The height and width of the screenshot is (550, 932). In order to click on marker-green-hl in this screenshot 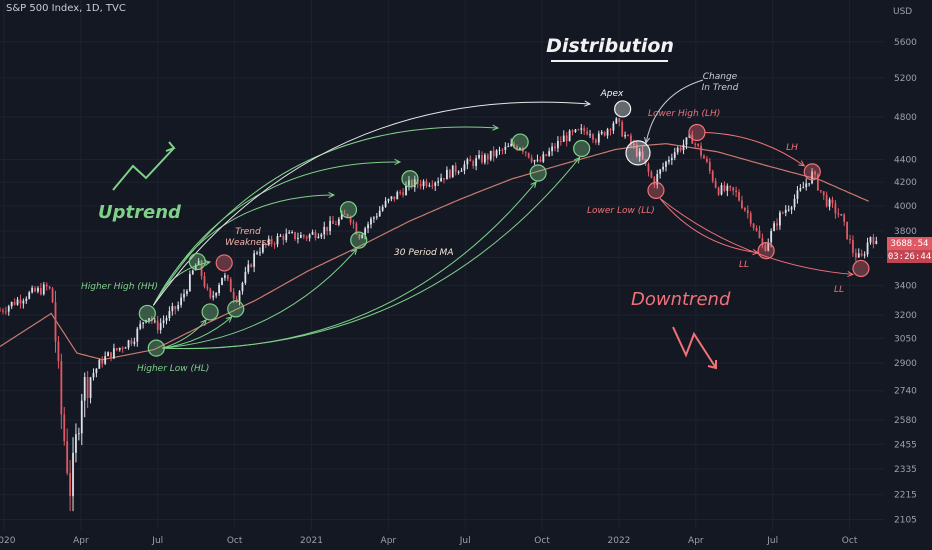, I will do `click(538, 173)`.